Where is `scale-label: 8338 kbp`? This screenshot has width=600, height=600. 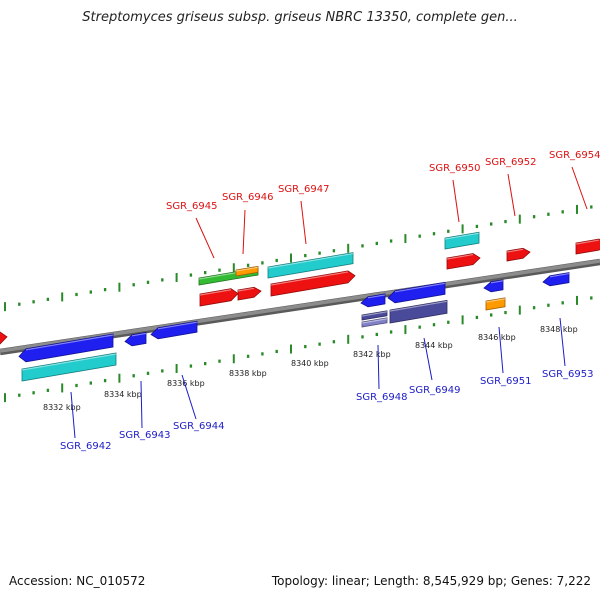
scale-label: 8338 kbp is located at coordinates (248, 373).